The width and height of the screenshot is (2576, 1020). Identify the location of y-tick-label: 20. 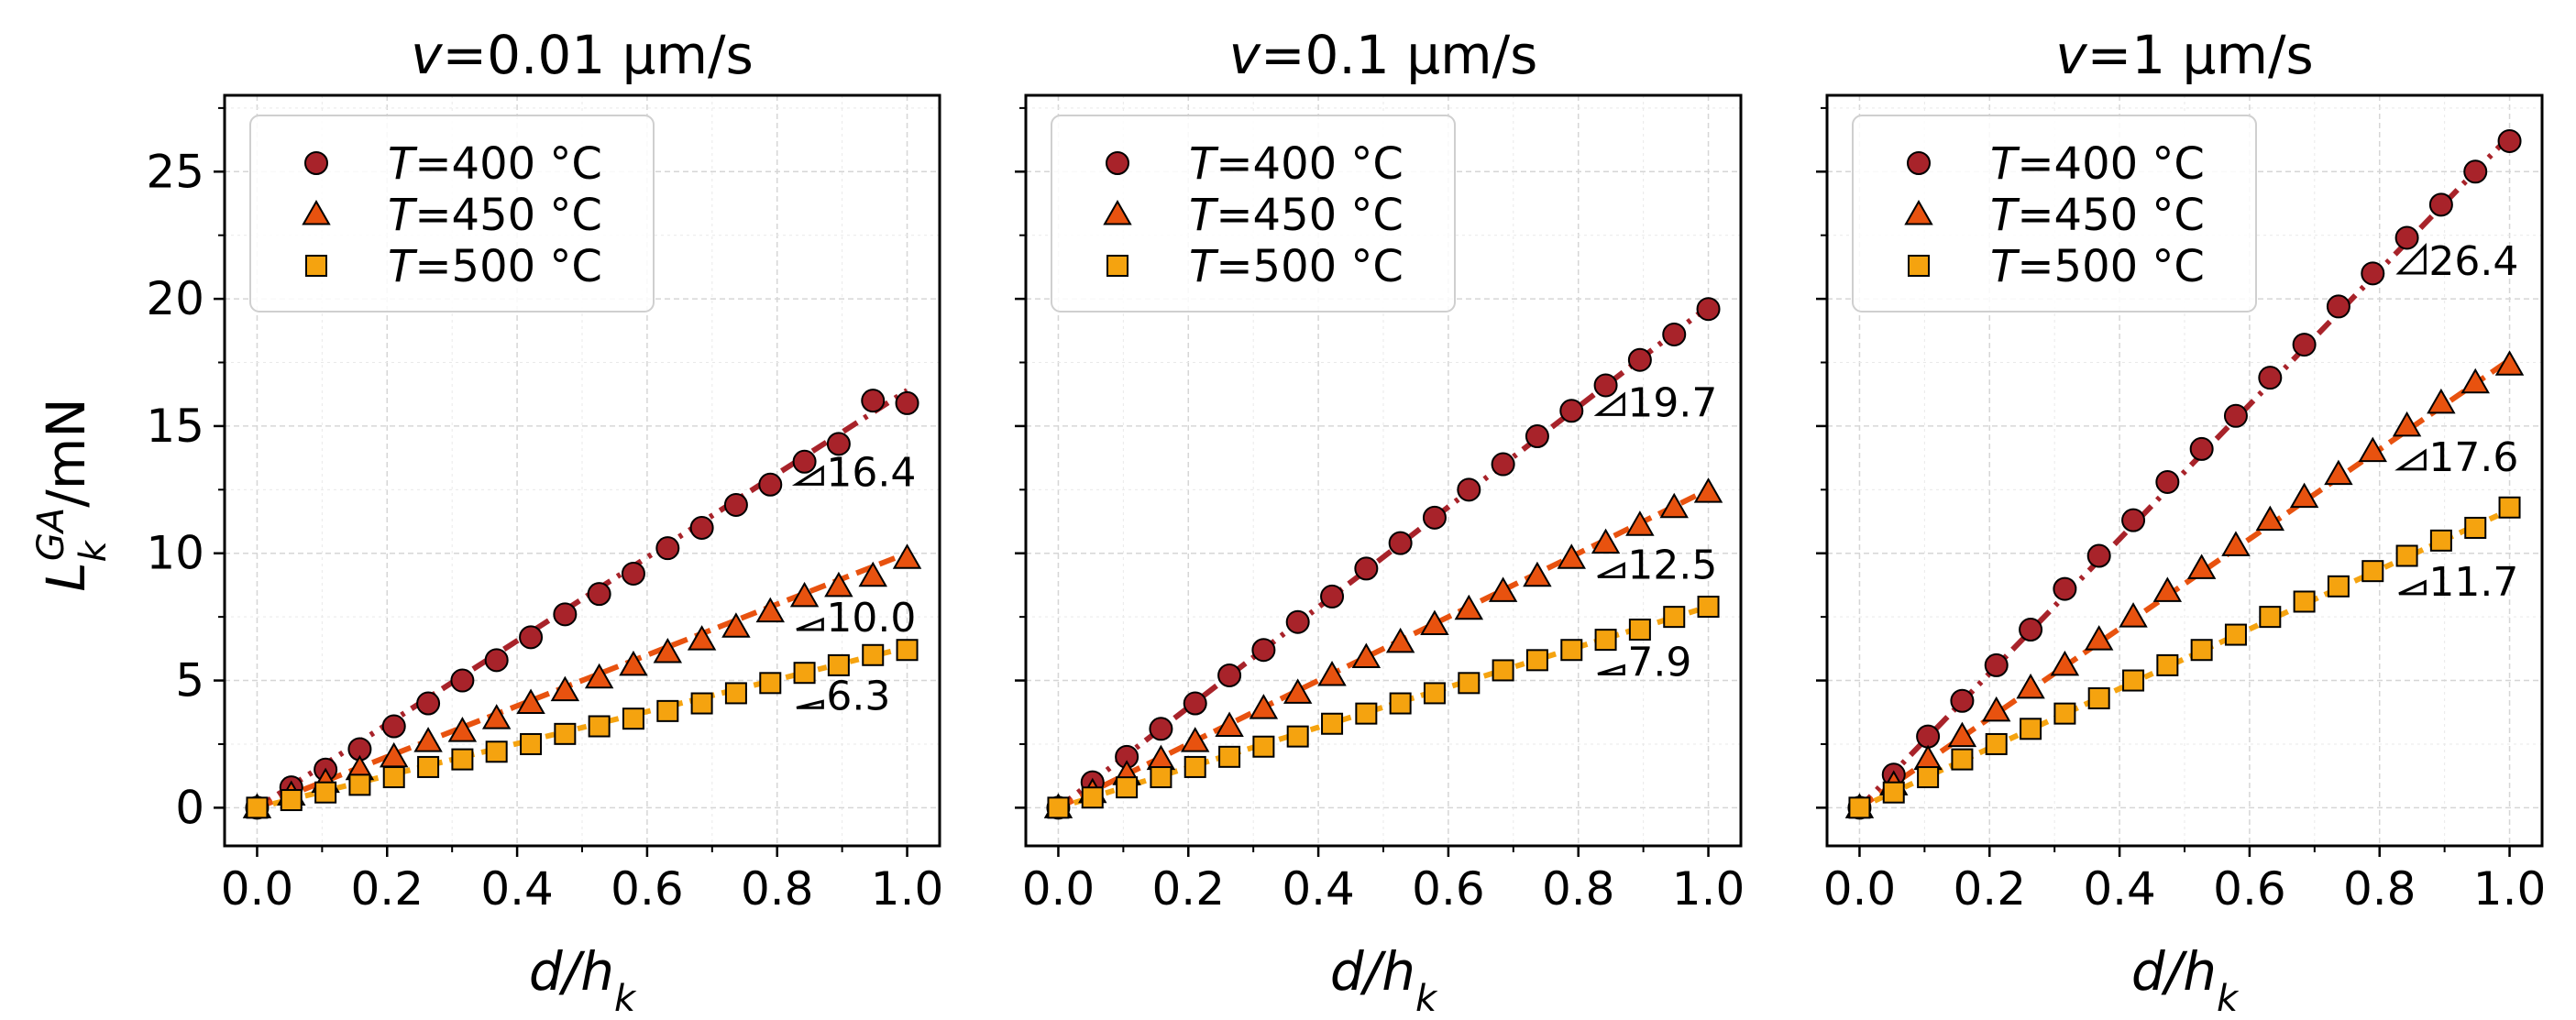
(175, 298).